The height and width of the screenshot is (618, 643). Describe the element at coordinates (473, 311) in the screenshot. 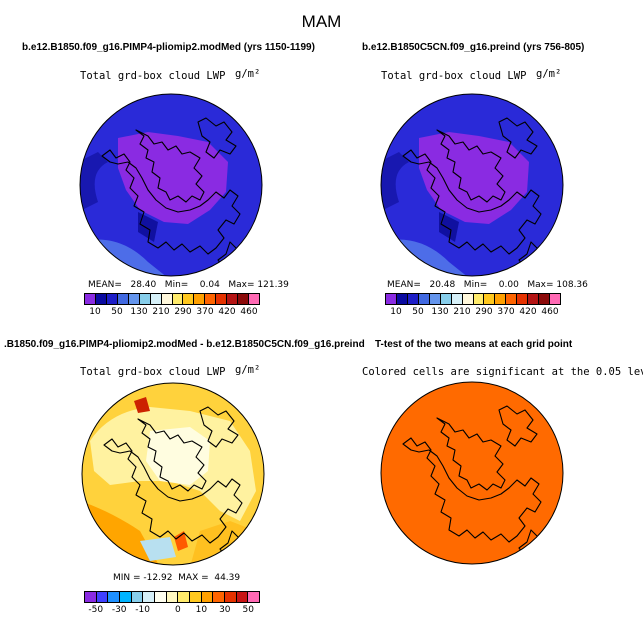

I see `panel-2-colorbar-labels: 10 50 130 210 290 370 420 460` at that location.